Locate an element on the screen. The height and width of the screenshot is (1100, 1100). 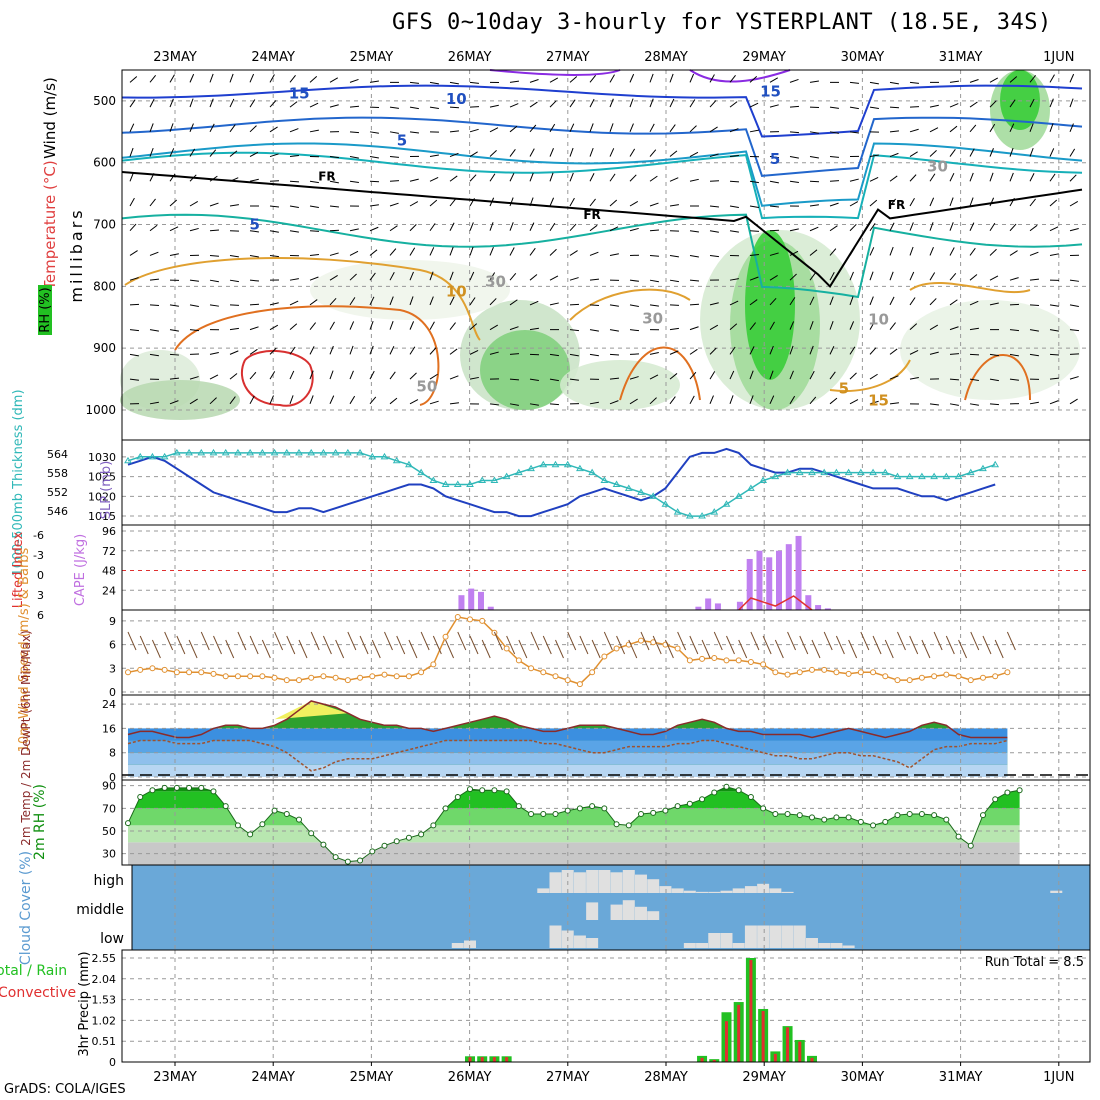
thickness-tick-label: 546 is located at coordinates (57, 511).